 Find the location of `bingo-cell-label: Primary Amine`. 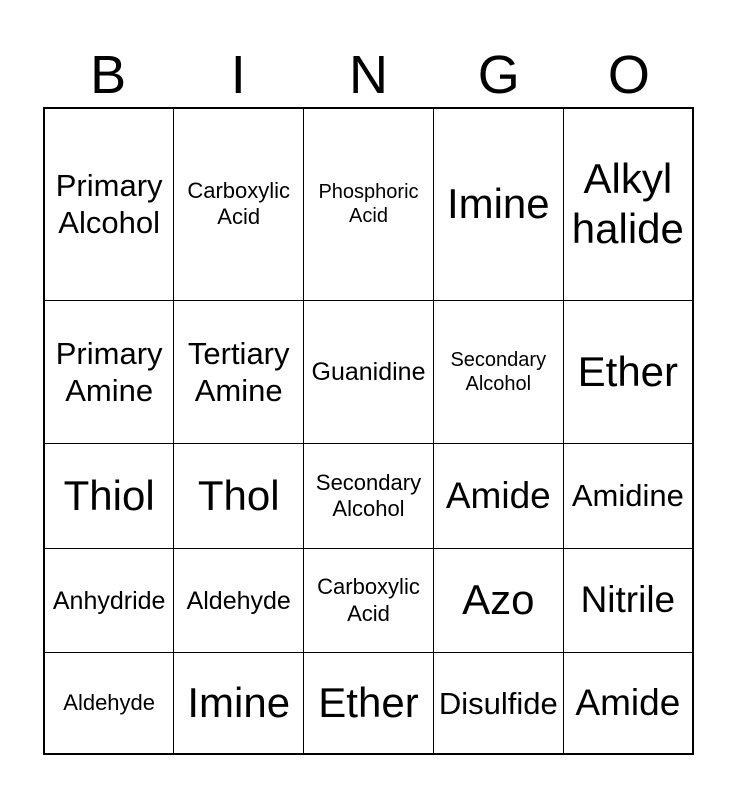

bingo-cell-label: Primary Amine is located at coordinates (109, 372).